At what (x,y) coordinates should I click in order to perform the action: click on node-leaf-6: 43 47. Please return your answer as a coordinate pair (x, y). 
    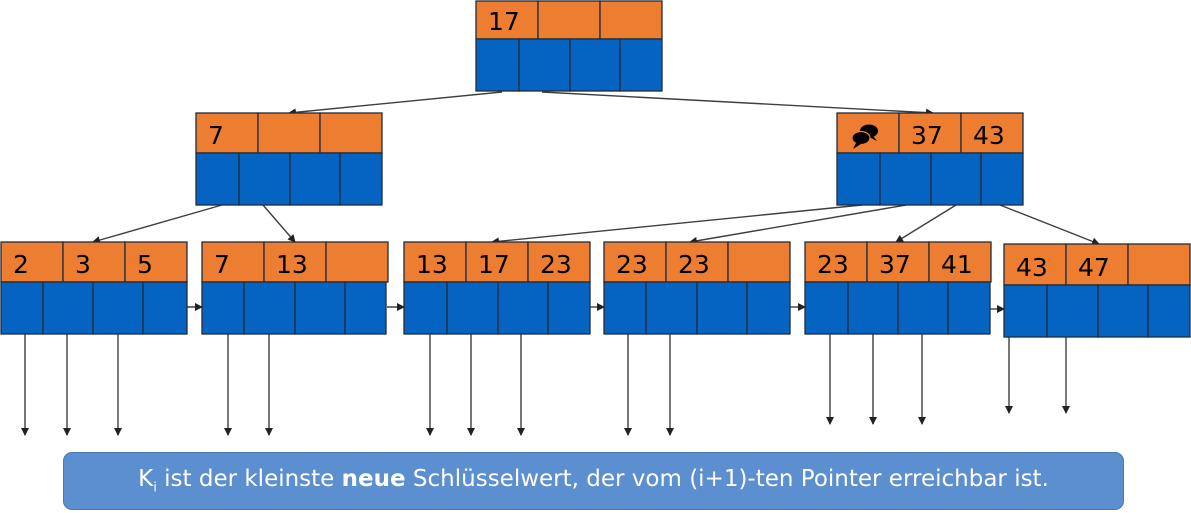
    Looking at the image, I should click on (1097, 290).